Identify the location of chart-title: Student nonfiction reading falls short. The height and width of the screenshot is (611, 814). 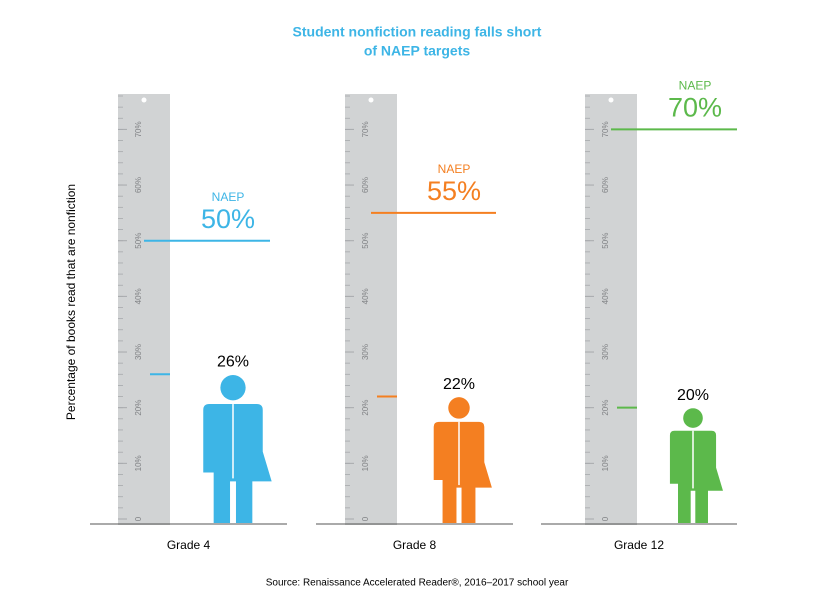
(417, 32).